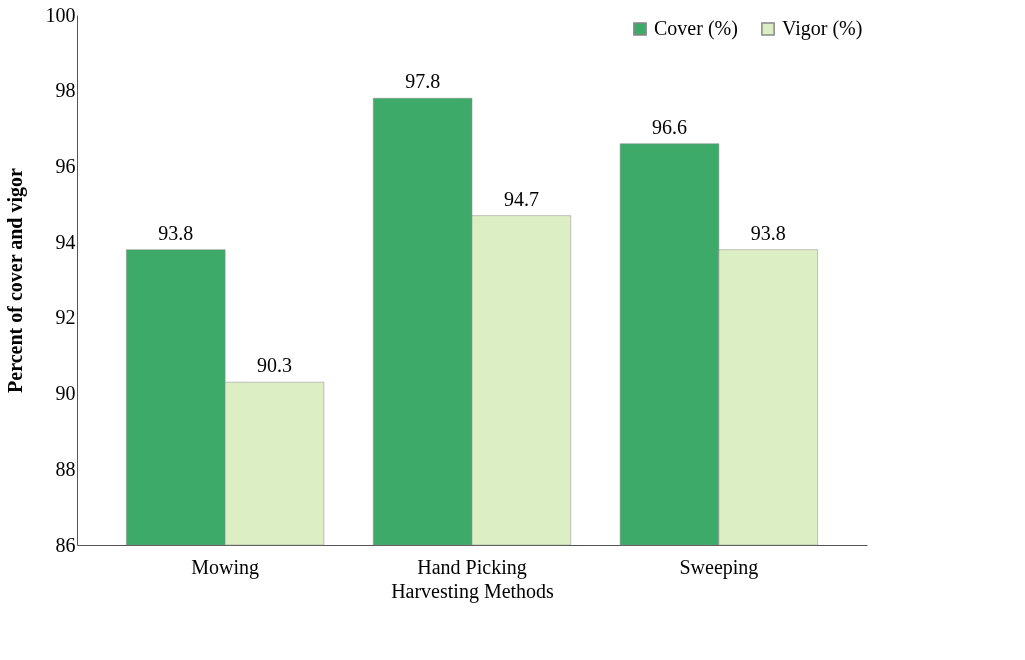 Image resolution: width=1025 pixels, height=660 pixels. What do you see at coordinates (65, 544) in the screenshot?
I see `y-tick-label: 86` at bounding box center [65, 544].